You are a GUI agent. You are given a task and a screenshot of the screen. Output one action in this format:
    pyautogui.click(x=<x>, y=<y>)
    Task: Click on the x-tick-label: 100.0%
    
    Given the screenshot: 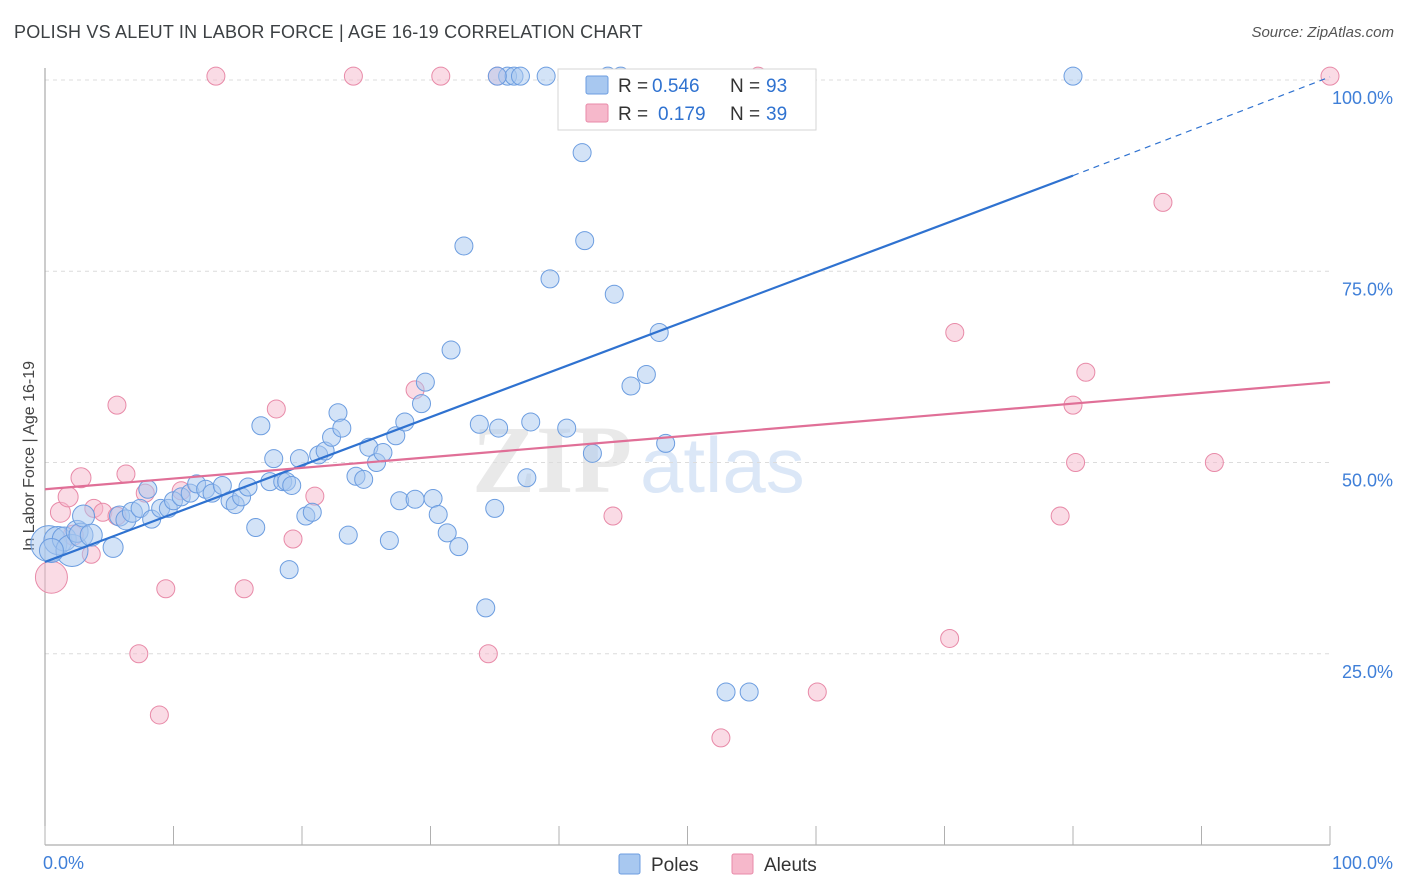 What is the action you would take?
    pyautogui.click(x=1362, y=863)
    